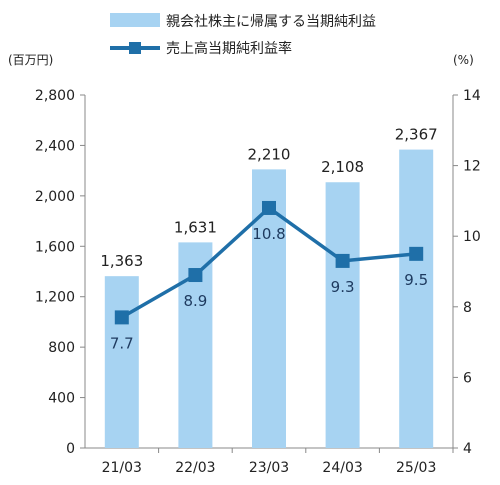  I want to click on legend-label-line: 売上高当期純利益率, so click(229, 48).